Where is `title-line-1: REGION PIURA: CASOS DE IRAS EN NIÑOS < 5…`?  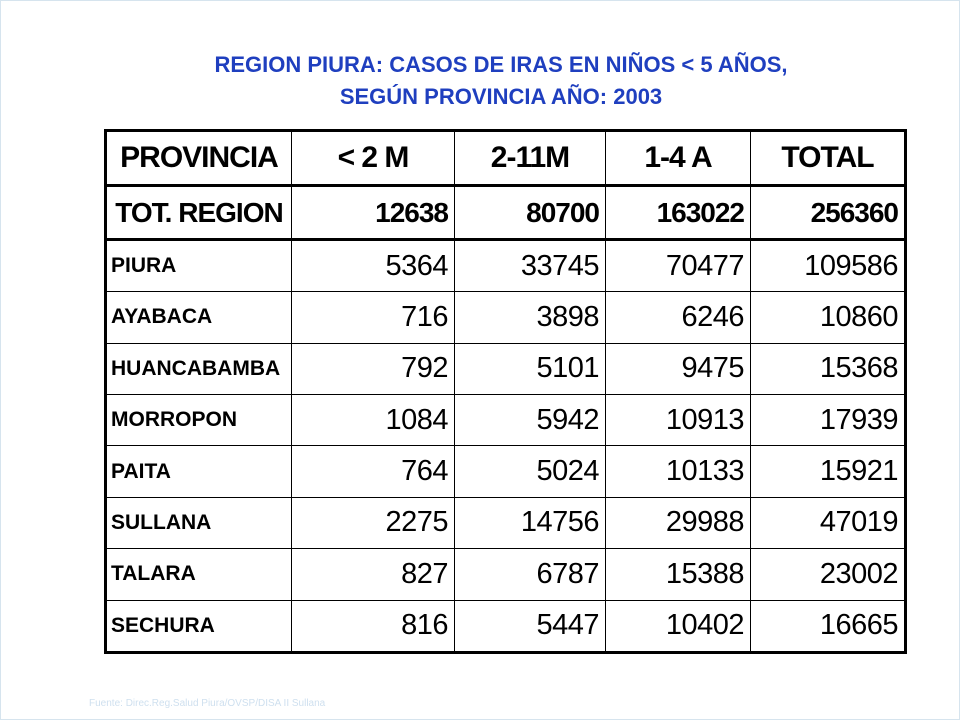
title-line-1: REGION PIURA: CASOS DE IRAS EN NIÑOS < 5… is located at coordinates (501, 64).